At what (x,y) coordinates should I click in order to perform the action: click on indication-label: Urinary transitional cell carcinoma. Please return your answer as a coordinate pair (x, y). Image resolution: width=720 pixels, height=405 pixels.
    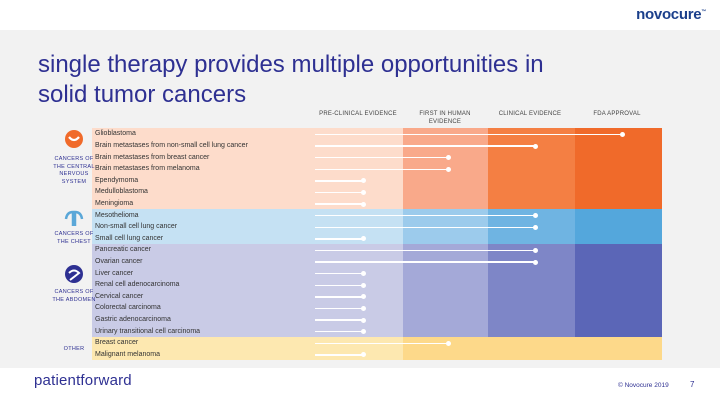
    Looking at the image, I should click on (148, 331).